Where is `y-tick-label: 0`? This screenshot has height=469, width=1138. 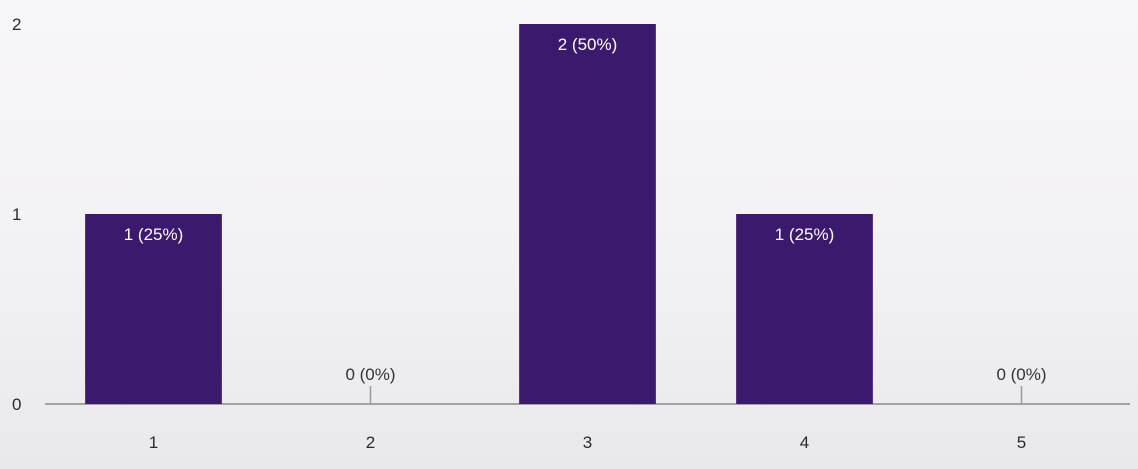 y-tick-label: 0 is located at coordinates (16, 404).